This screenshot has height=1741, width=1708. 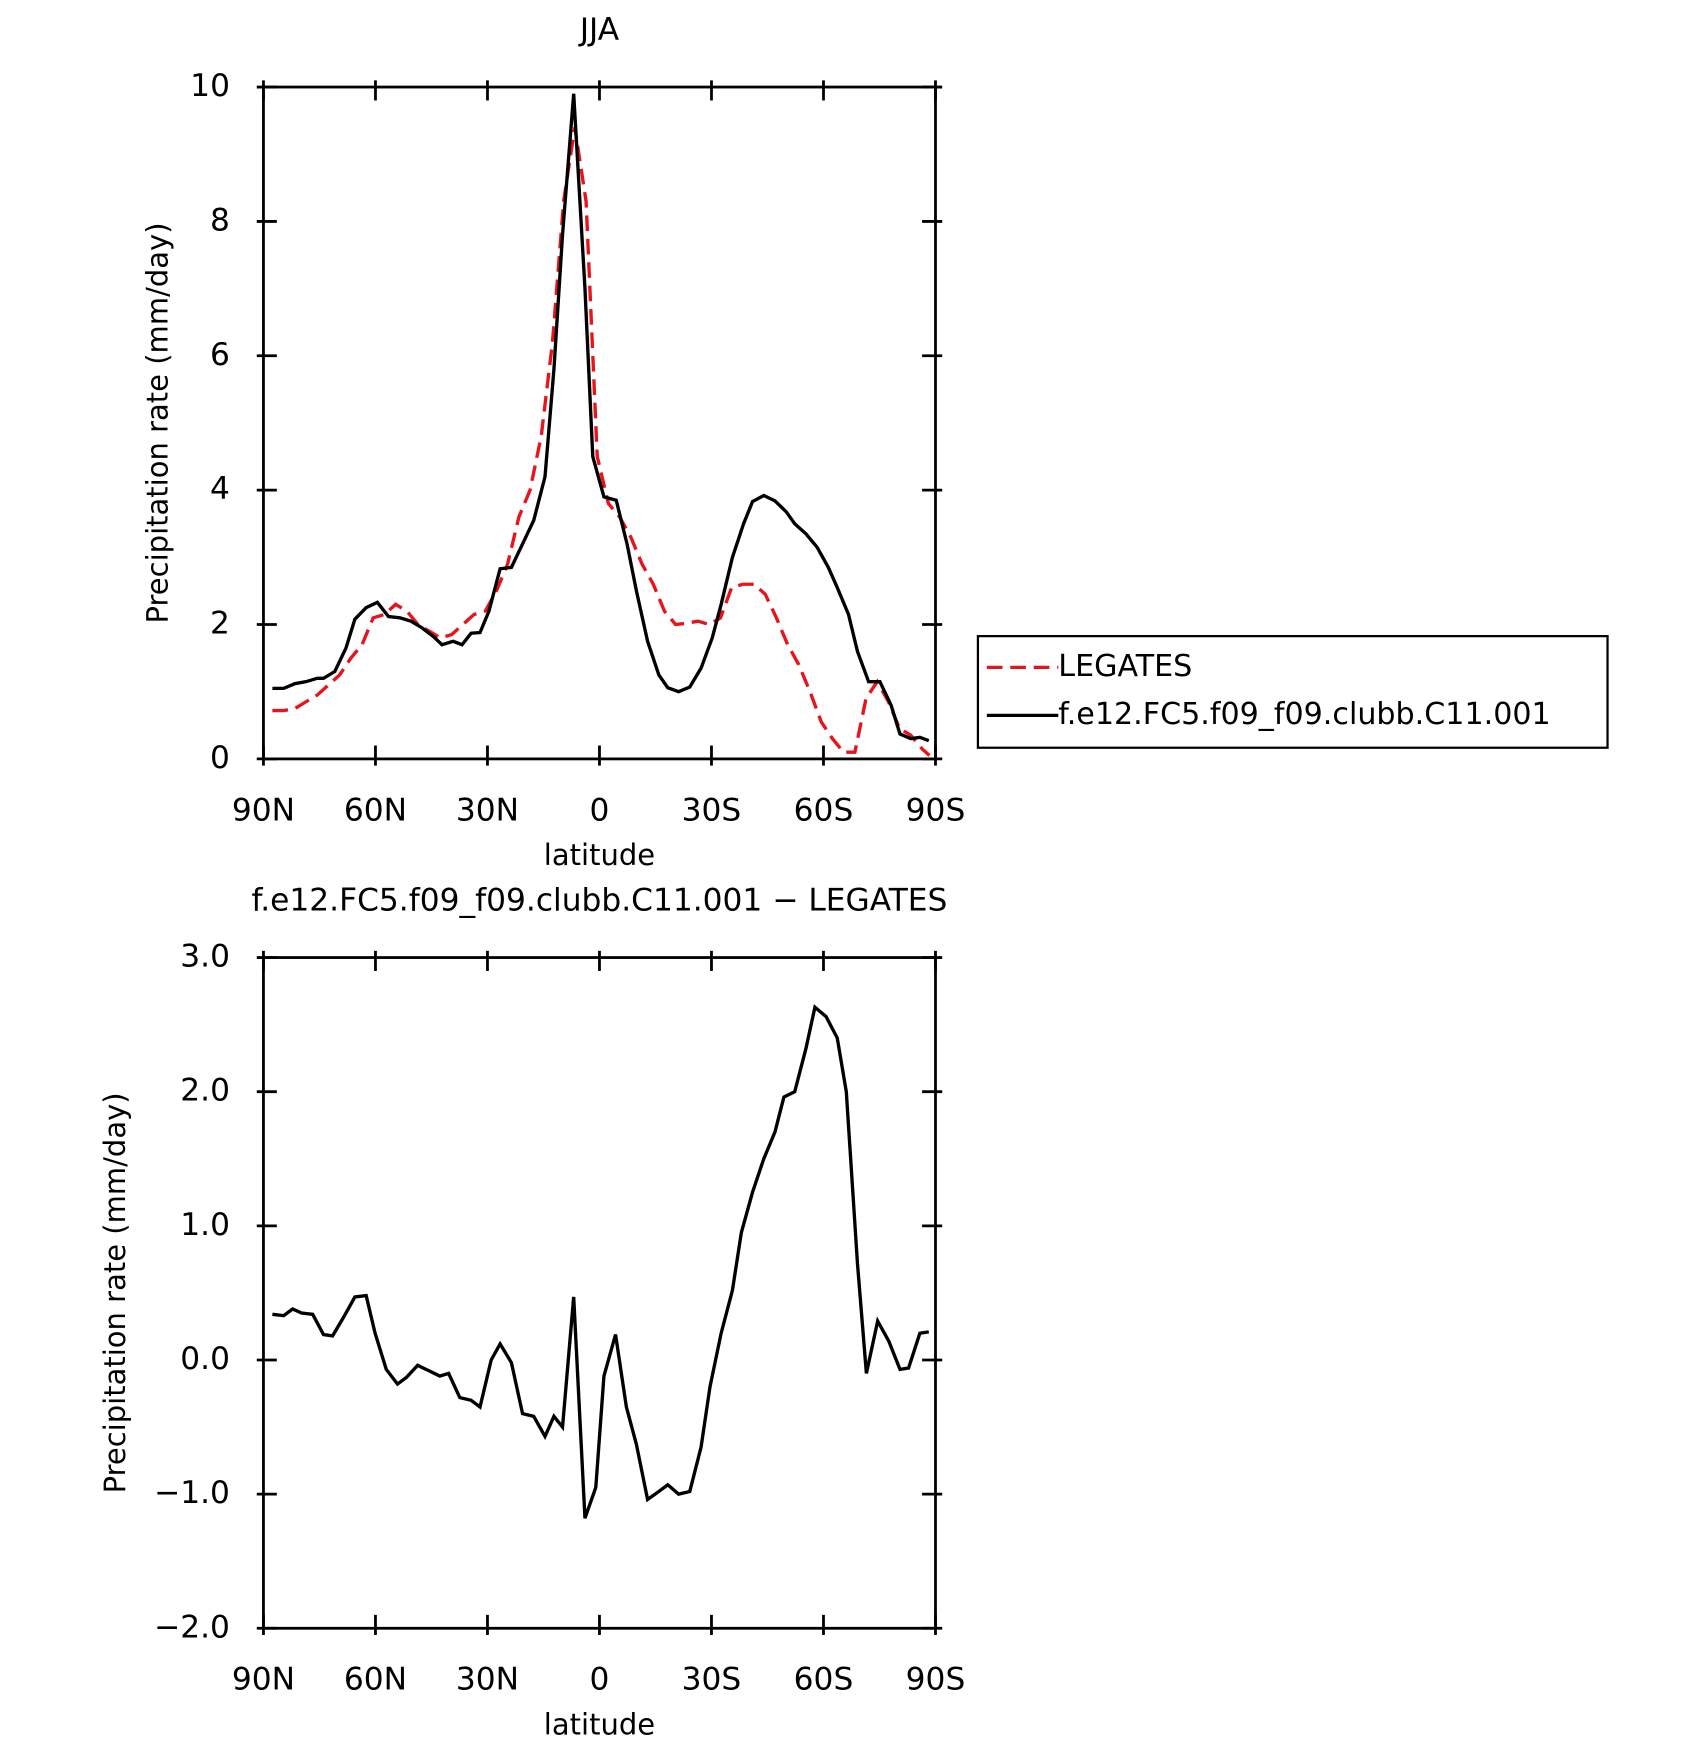 What do you see at coordinates (1125, 666) in the screenshot?
I see `legend-label: LEGATES` at bounding box center [1125, 666].